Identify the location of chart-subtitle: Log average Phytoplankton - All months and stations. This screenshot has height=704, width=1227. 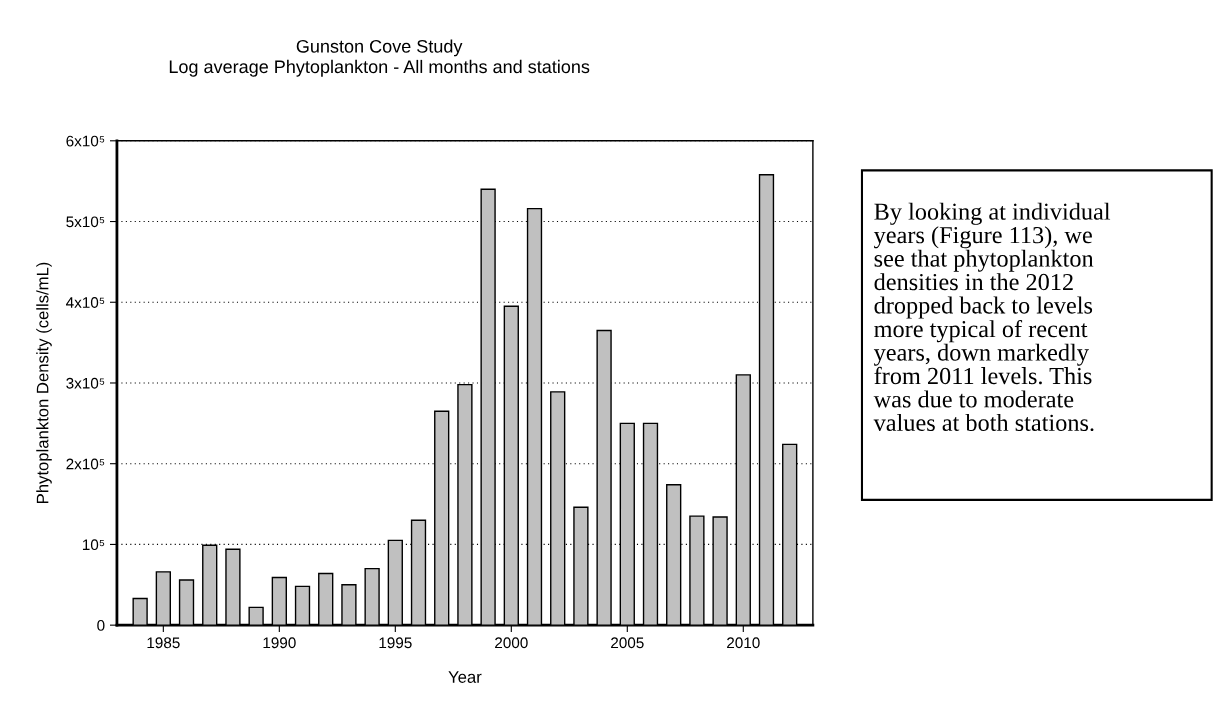
(379, 68).